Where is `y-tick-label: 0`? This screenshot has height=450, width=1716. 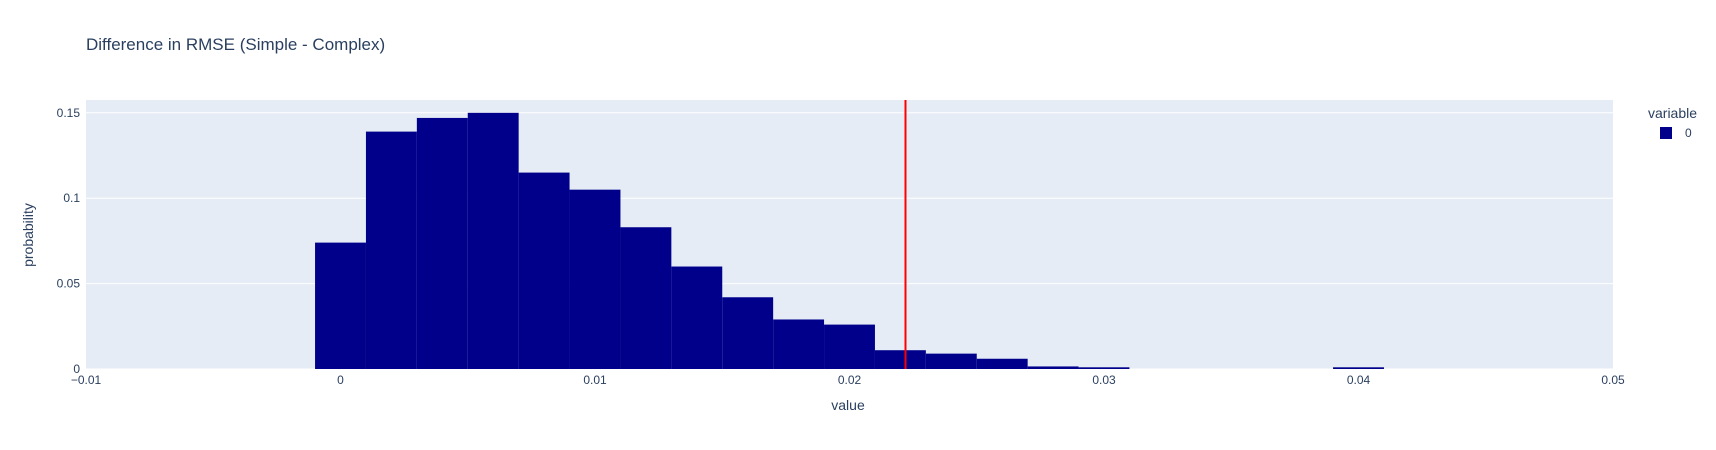
y-tick-label: 0 is located at coordinates (76, 369).